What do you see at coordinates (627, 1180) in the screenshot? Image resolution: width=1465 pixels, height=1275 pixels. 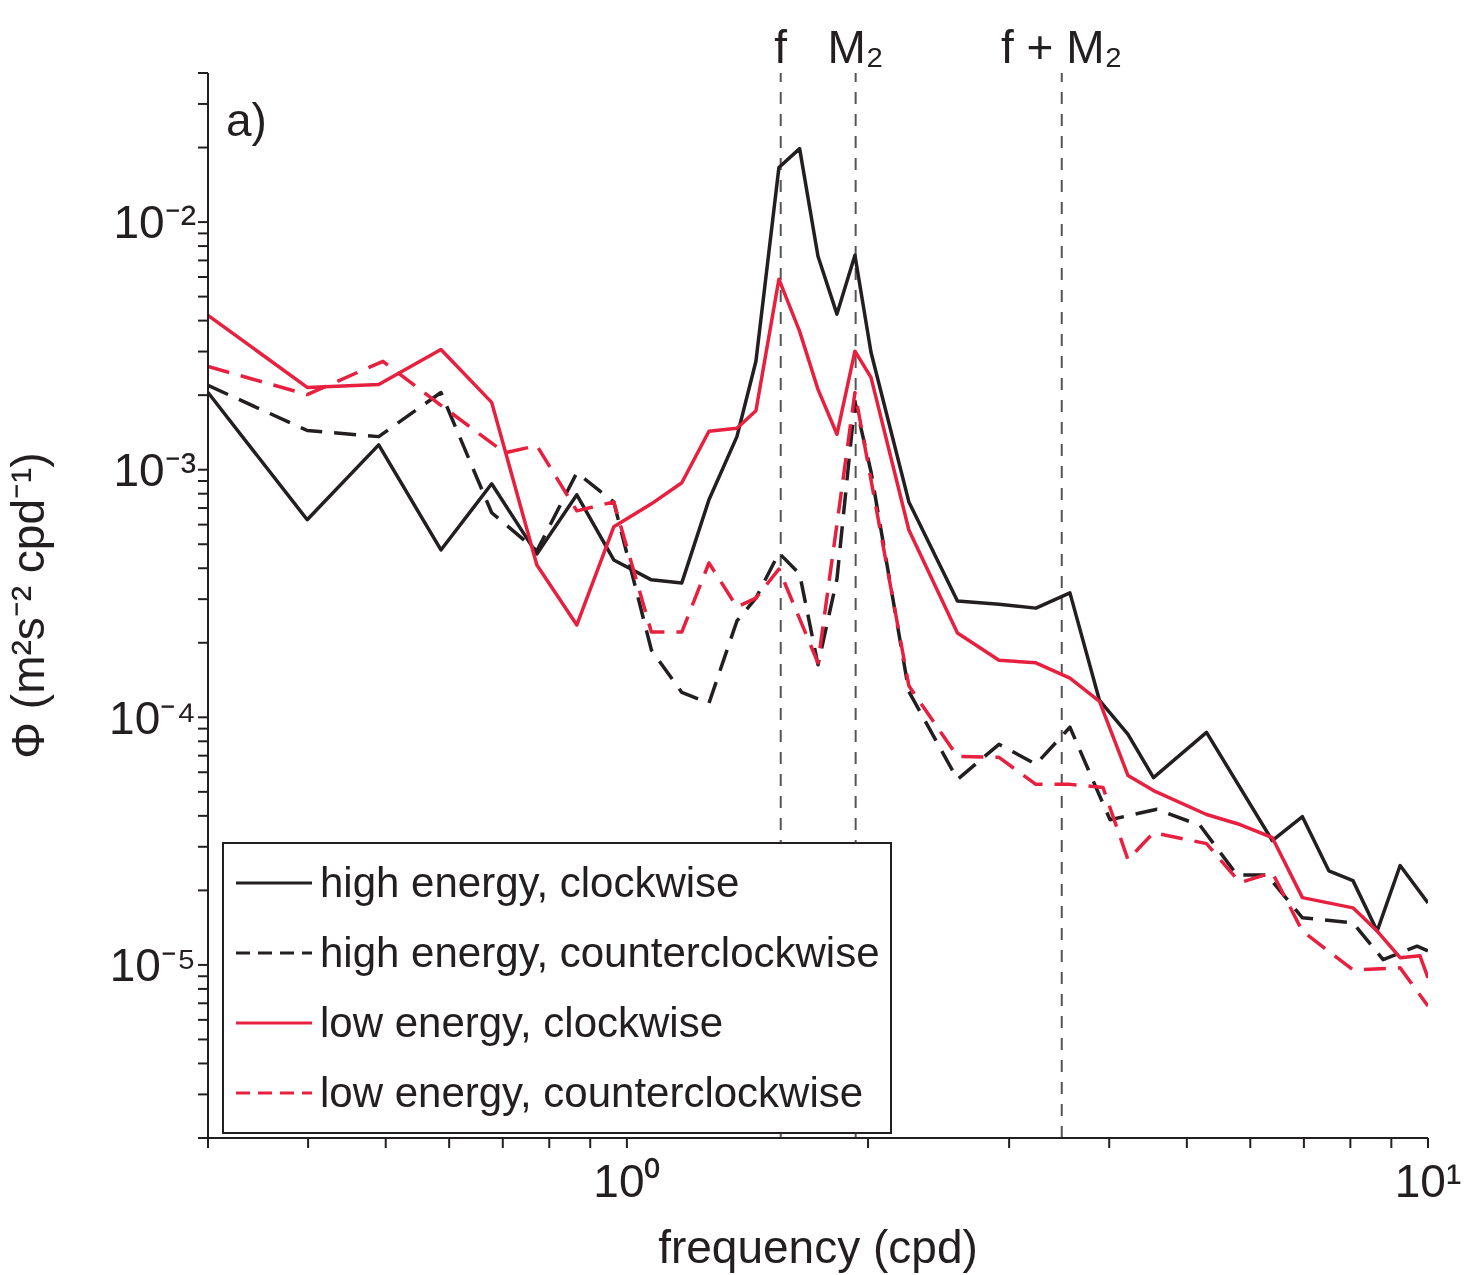 I see `x-tick-label: 10⁰` at bounding box center [627, 1180].